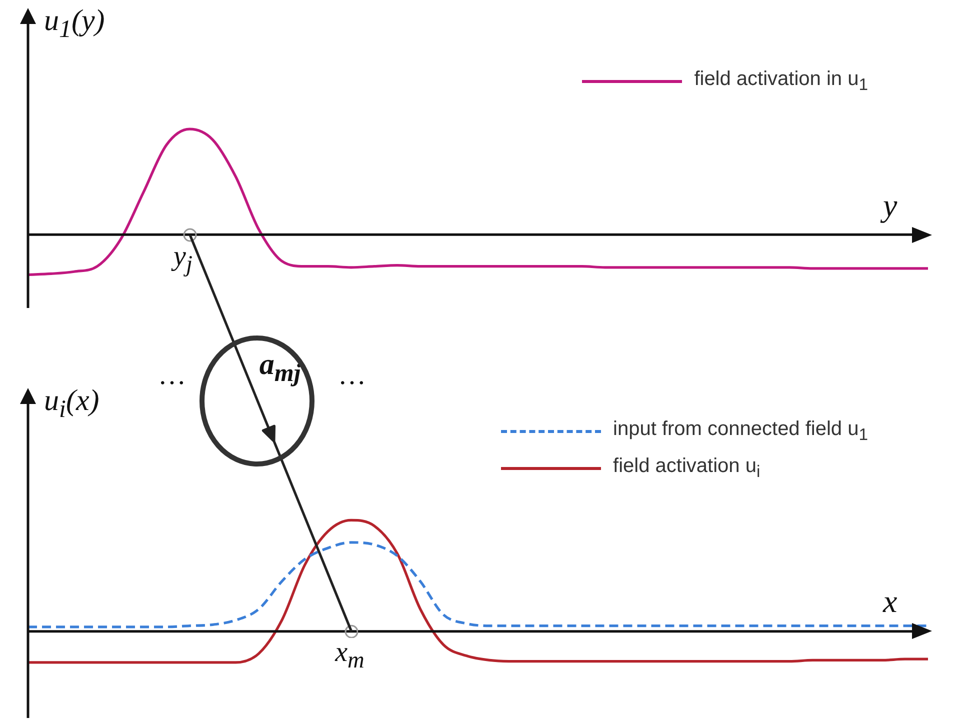 The height and width of the screenshot is (721, 961). Describe the element at coordinates (686, 468) in the screenshot. I see `legend-label: field activation u$_{i}$` at that location.